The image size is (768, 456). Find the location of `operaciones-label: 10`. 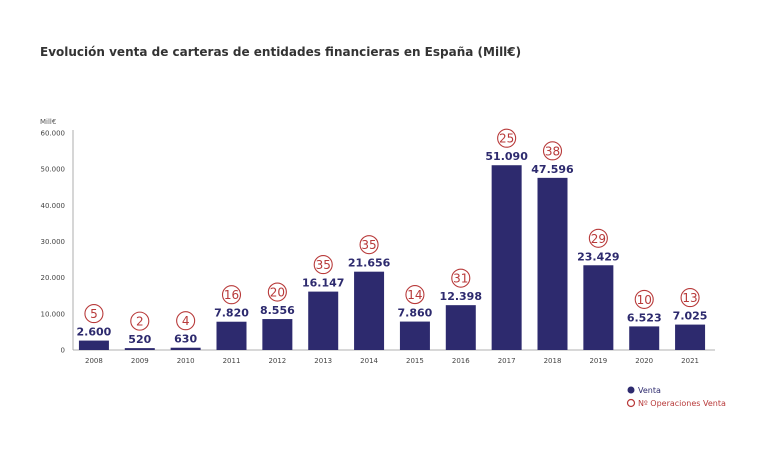

operaciones-label: 10 is located at coordinates (644, 300).